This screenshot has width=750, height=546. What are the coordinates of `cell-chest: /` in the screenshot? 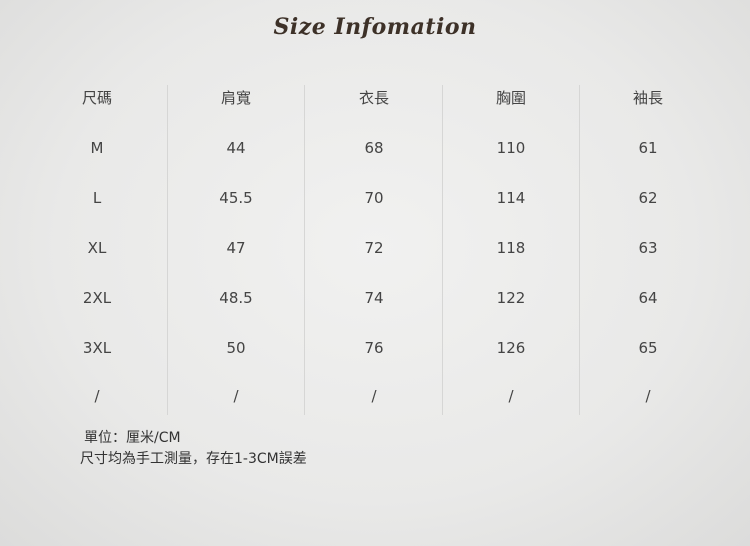 It's located at (511, 396).